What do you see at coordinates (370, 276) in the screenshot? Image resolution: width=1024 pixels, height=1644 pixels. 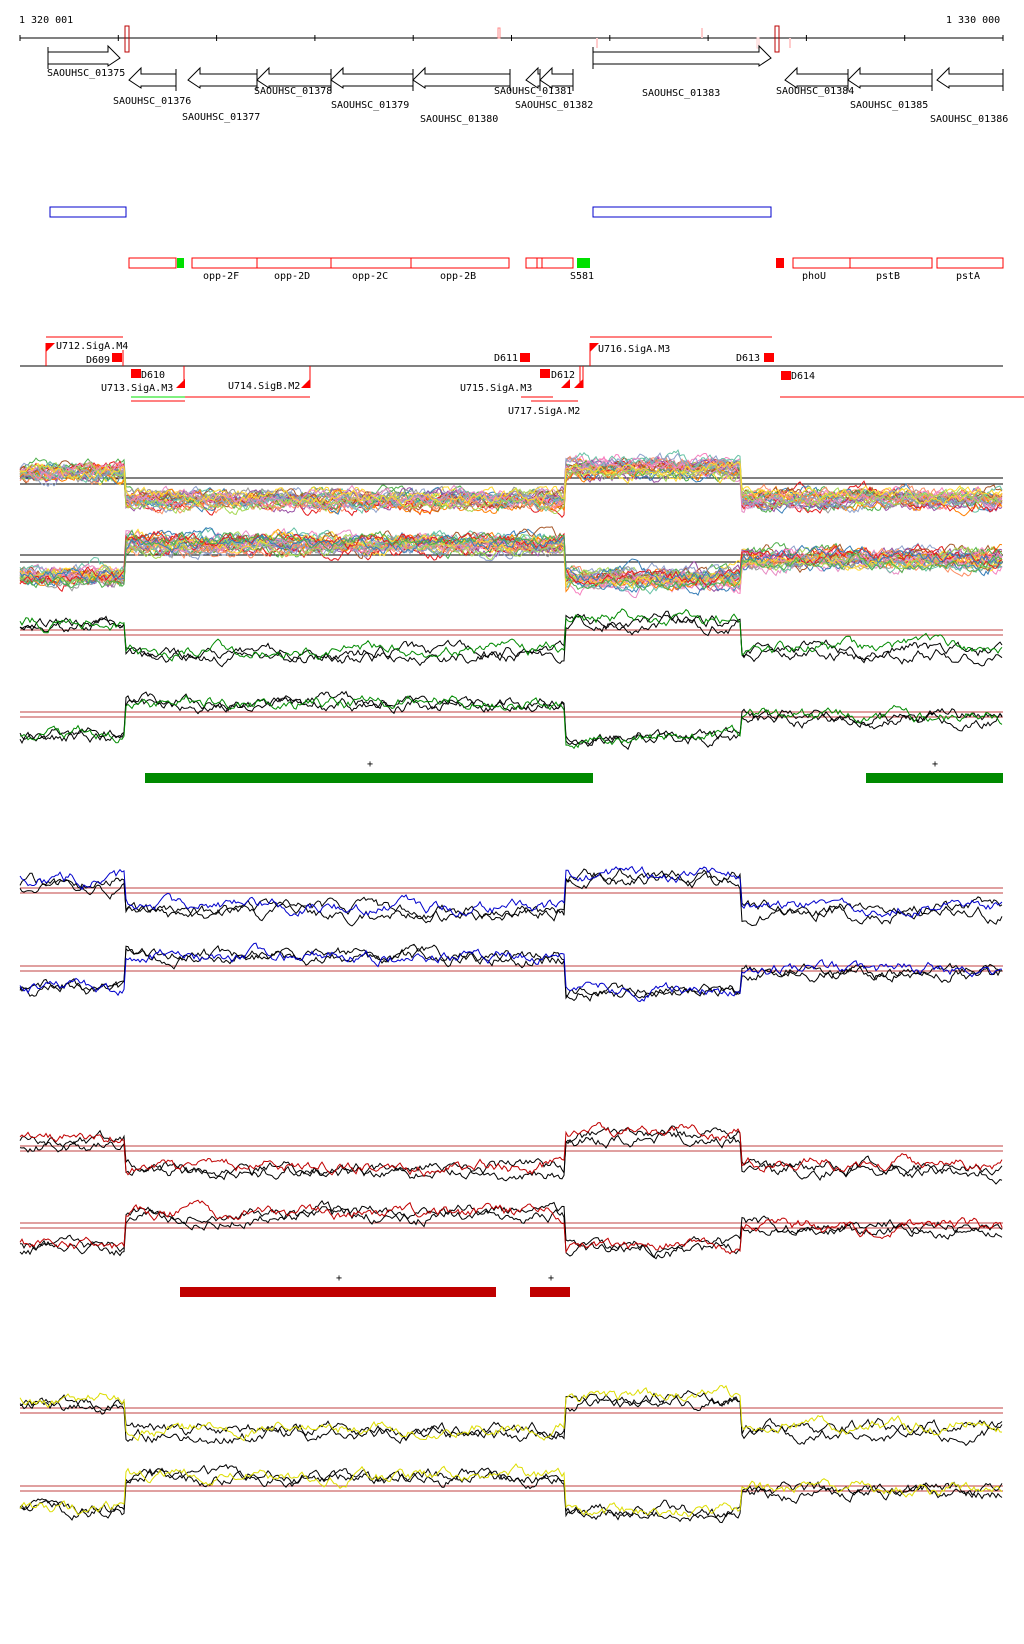 I see `annotation-label: opp-2C` at bounding box center [370, 276].